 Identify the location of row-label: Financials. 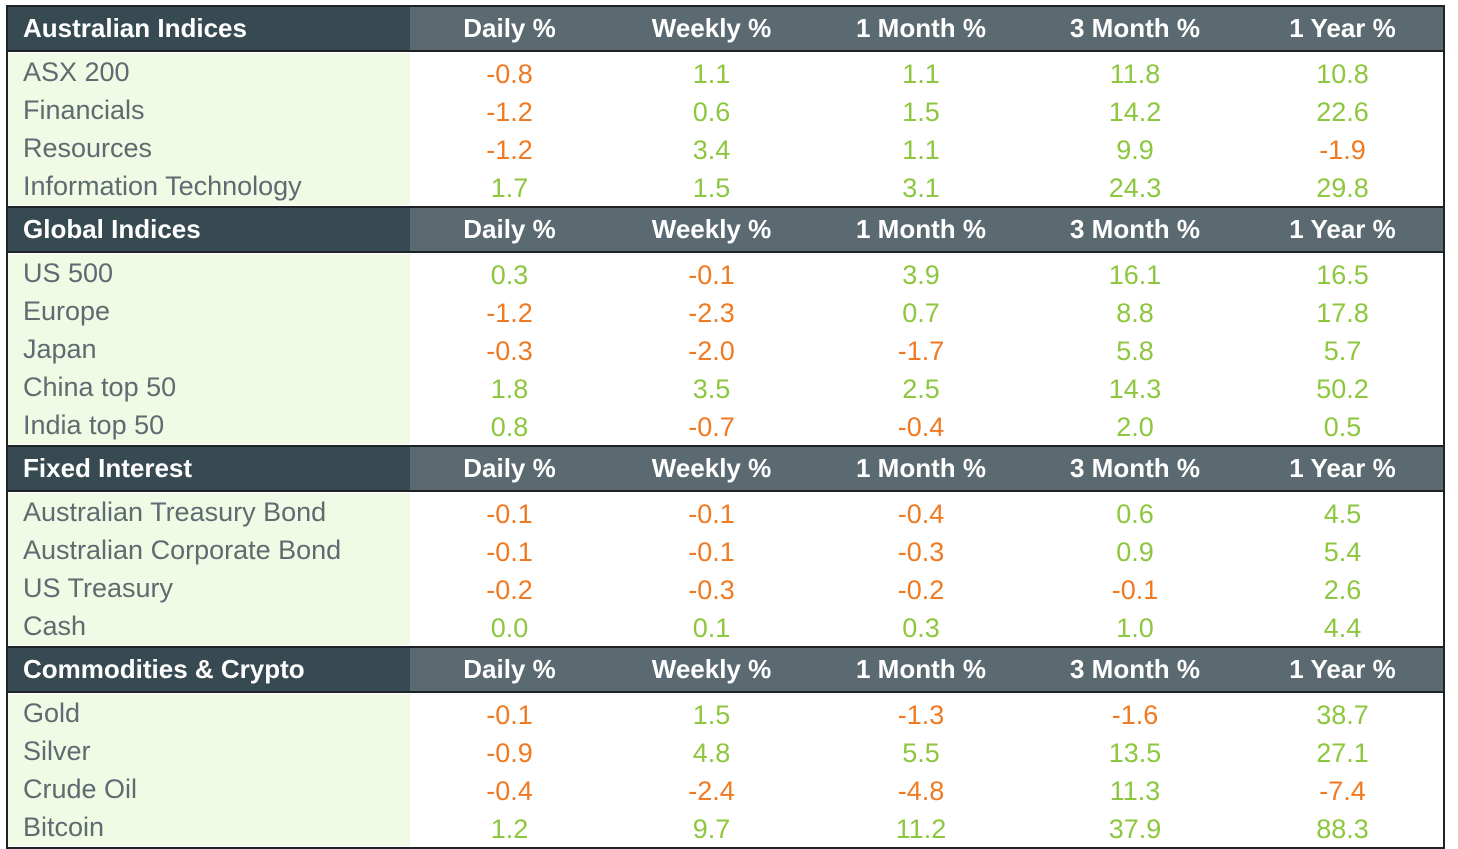
(209, 110).